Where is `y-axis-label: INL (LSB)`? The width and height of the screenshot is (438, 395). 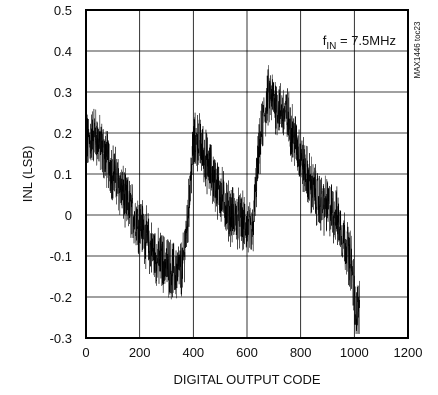
y-axis-label: INL (LSB) is located at coordinates (27, 174).